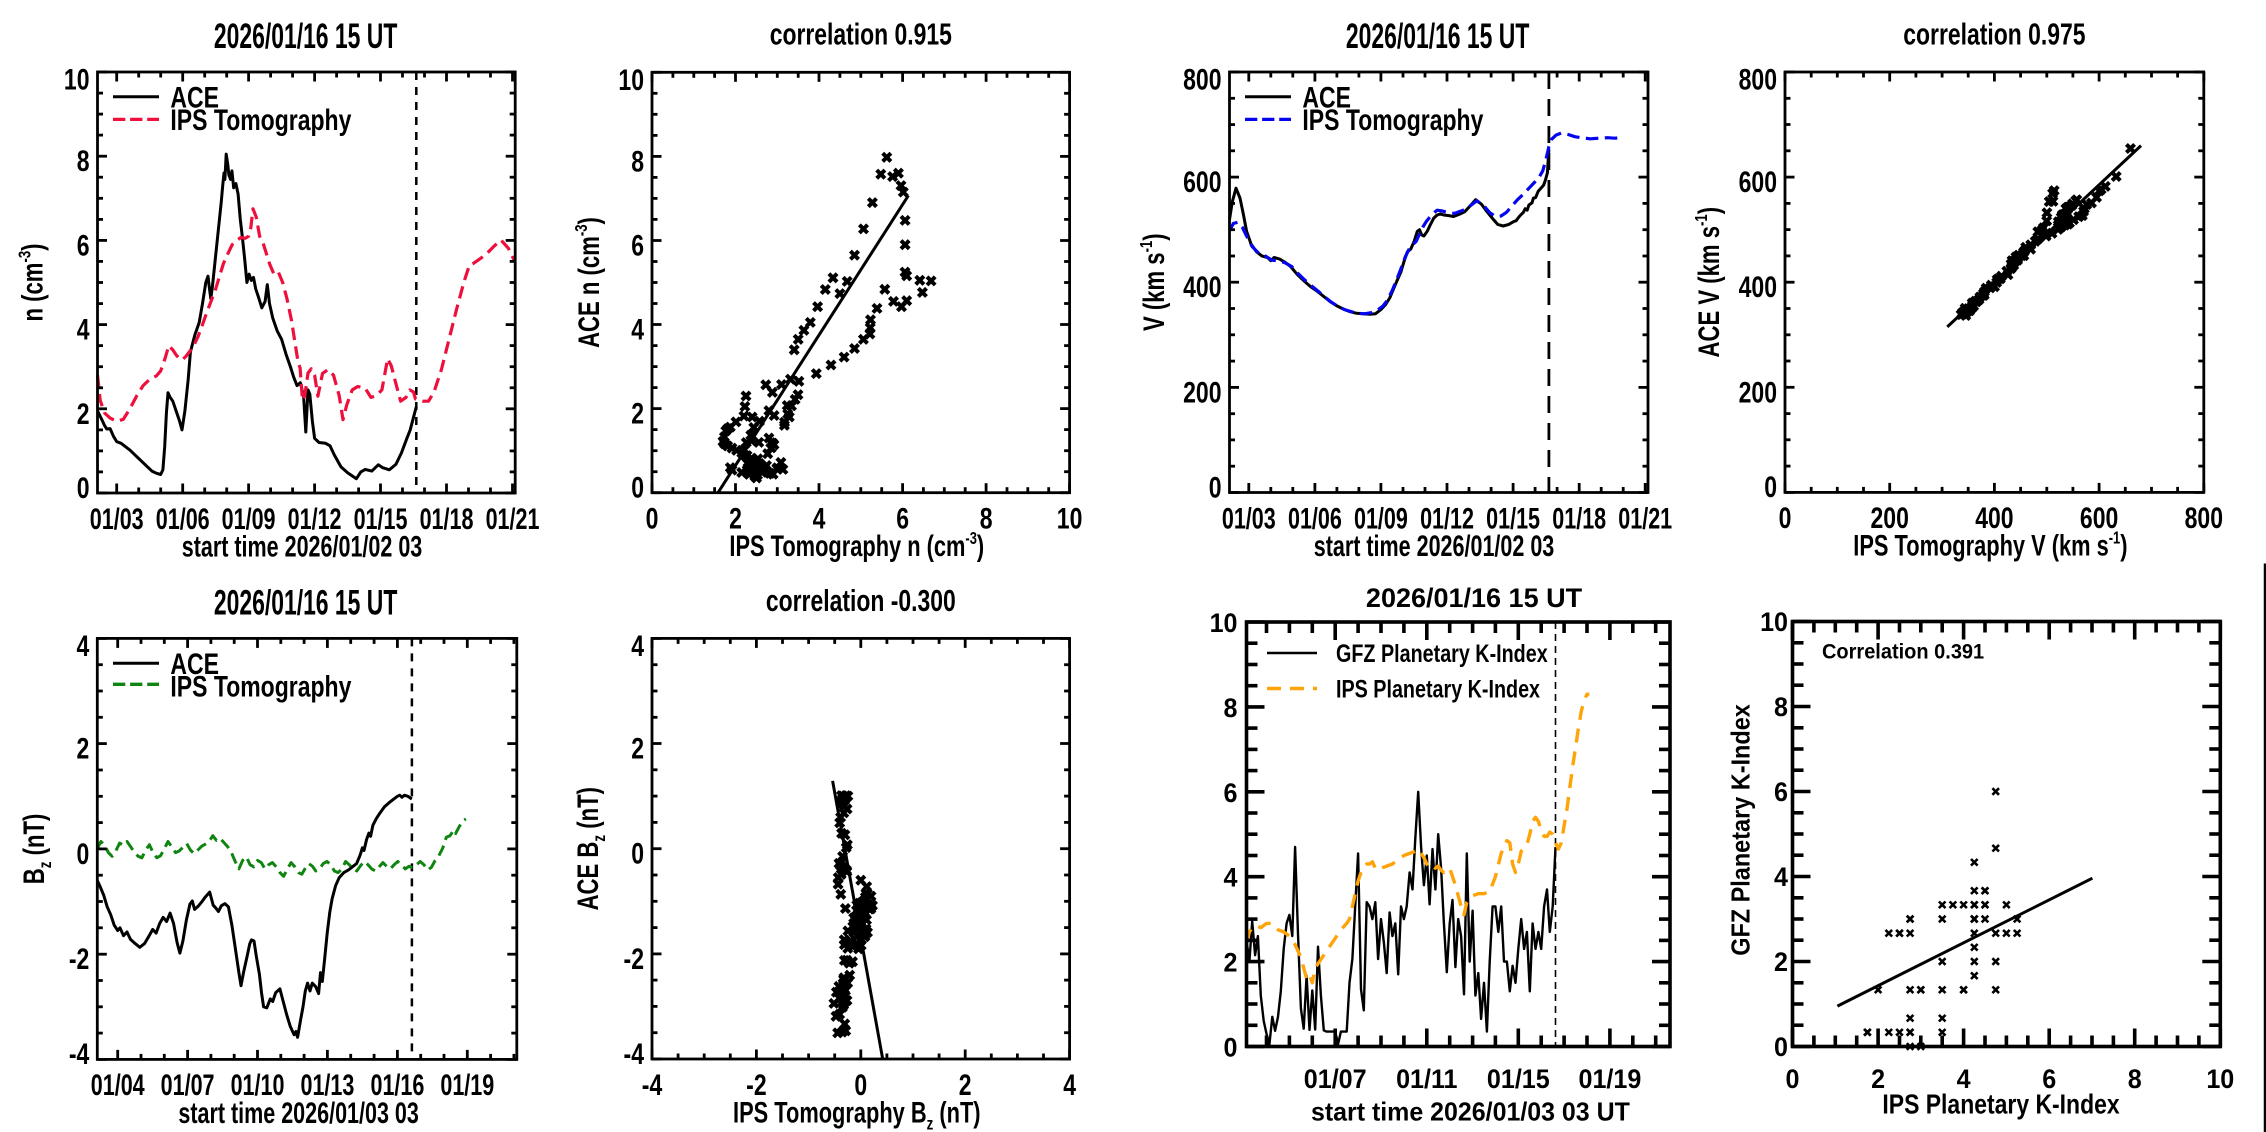 Image resolution: width=2266 pixels, height=1132 pixels. What do you see at coordinates (861, 599) in the screenshot?
I see `svg-text: correlation -0.300` at bounding box center [861, 599].